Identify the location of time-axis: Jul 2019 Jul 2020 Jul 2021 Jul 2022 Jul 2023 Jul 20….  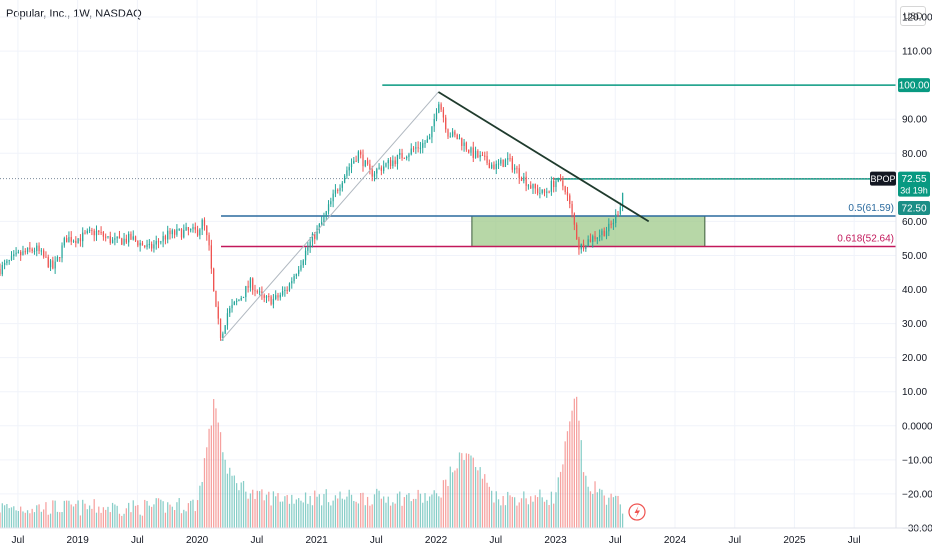
(466, 536).